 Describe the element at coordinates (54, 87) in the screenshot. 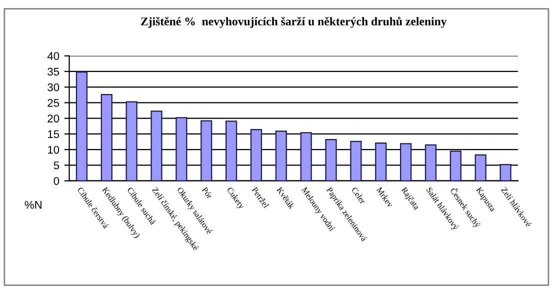

I see `y-tick-label: 30` at that location.